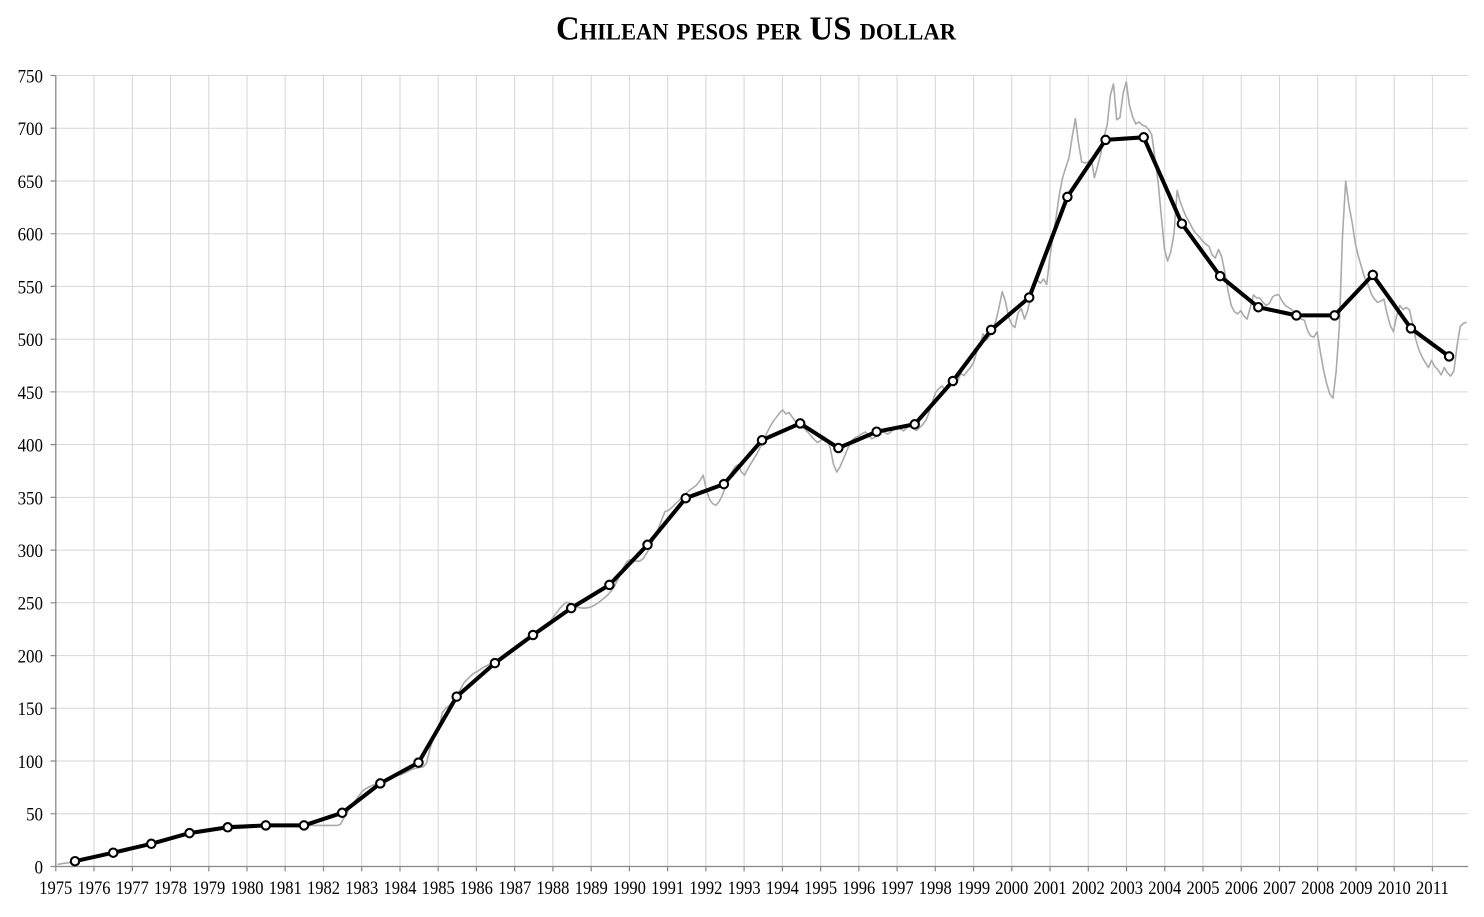  I want to click on svg-text: 2002, so click(1088, 888).